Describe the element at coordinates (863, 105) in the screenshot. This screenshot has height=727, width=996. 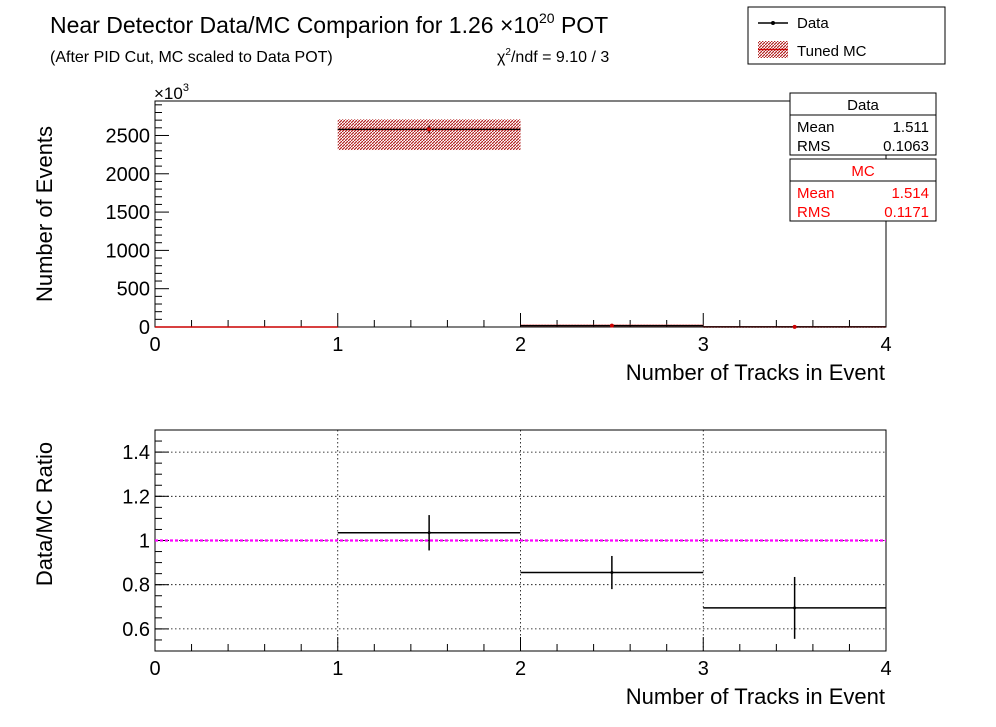
I see `stats-data-title: Data` at that location.